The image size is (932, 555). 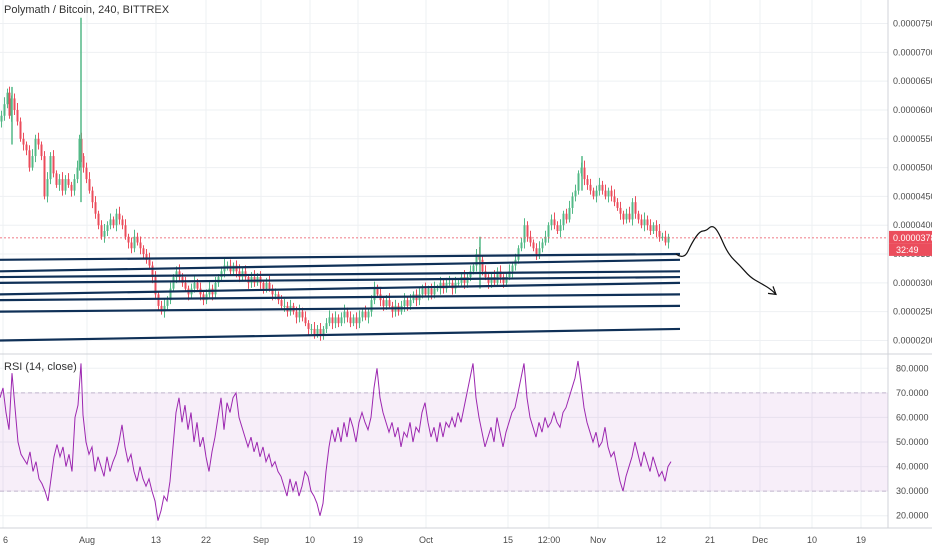 I want to click on price-tick-label: 0.00007000, so click(x=912, y=52).